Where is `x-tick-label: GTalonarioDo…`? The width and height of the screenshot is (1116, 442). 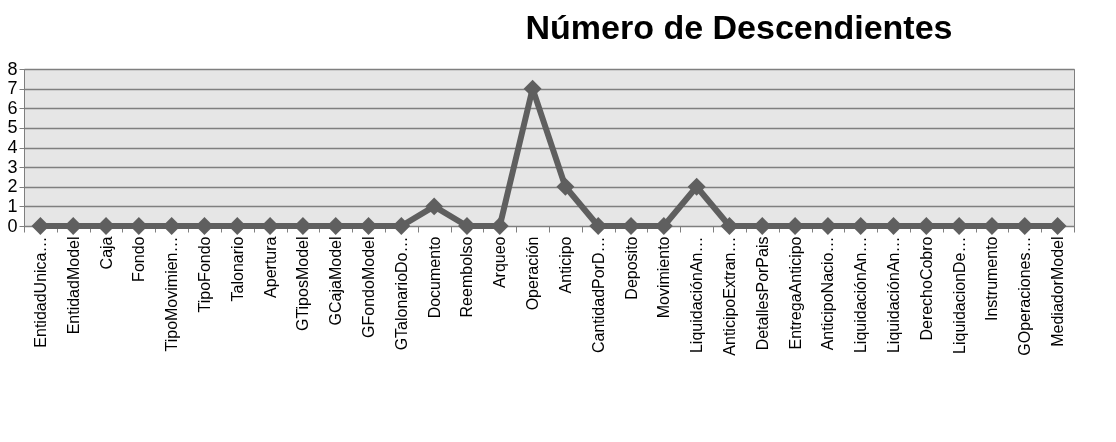
x-tick-label: GTalonarioDo… is located at coordinates (401, 293).